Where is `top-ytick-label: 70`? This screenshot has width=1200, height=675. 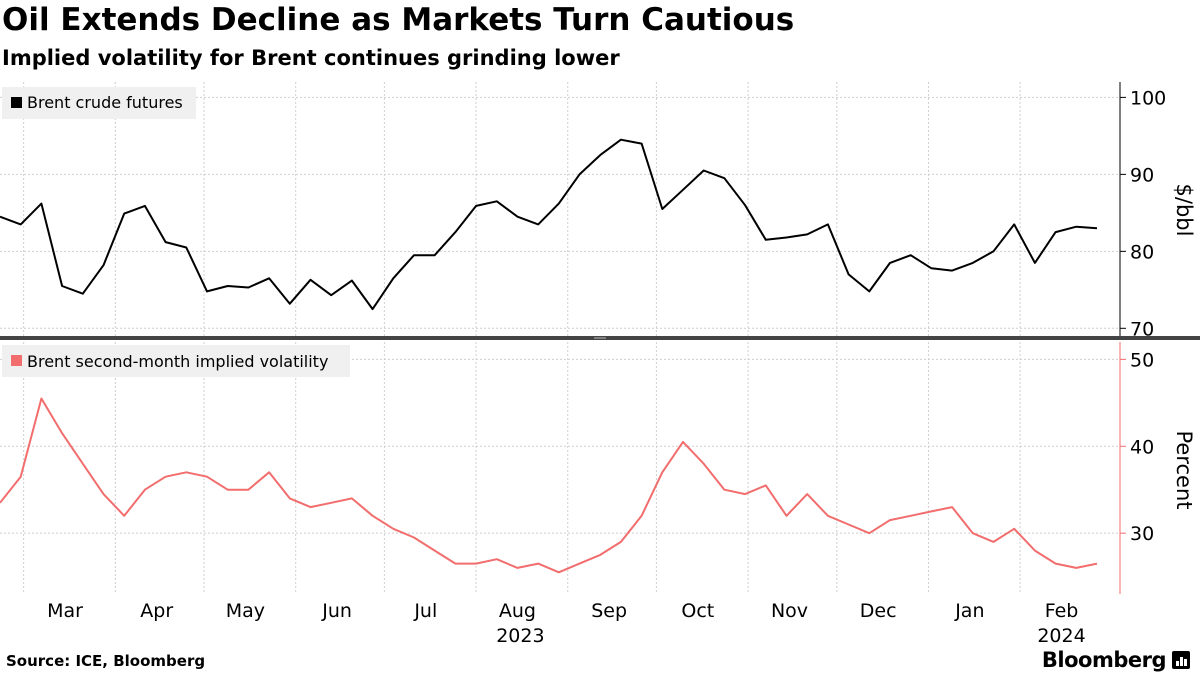
top-ytick-label: 70 is located at coordinates (1142, 329).